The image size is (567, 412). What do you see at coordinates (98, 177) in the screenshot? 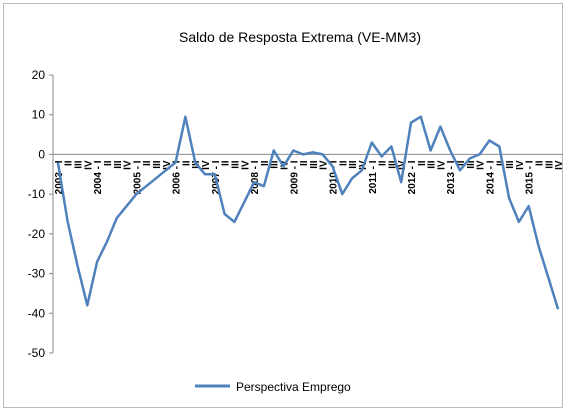
I see `x-tick-label: 2004 - I` at bounding box center [98, 177].